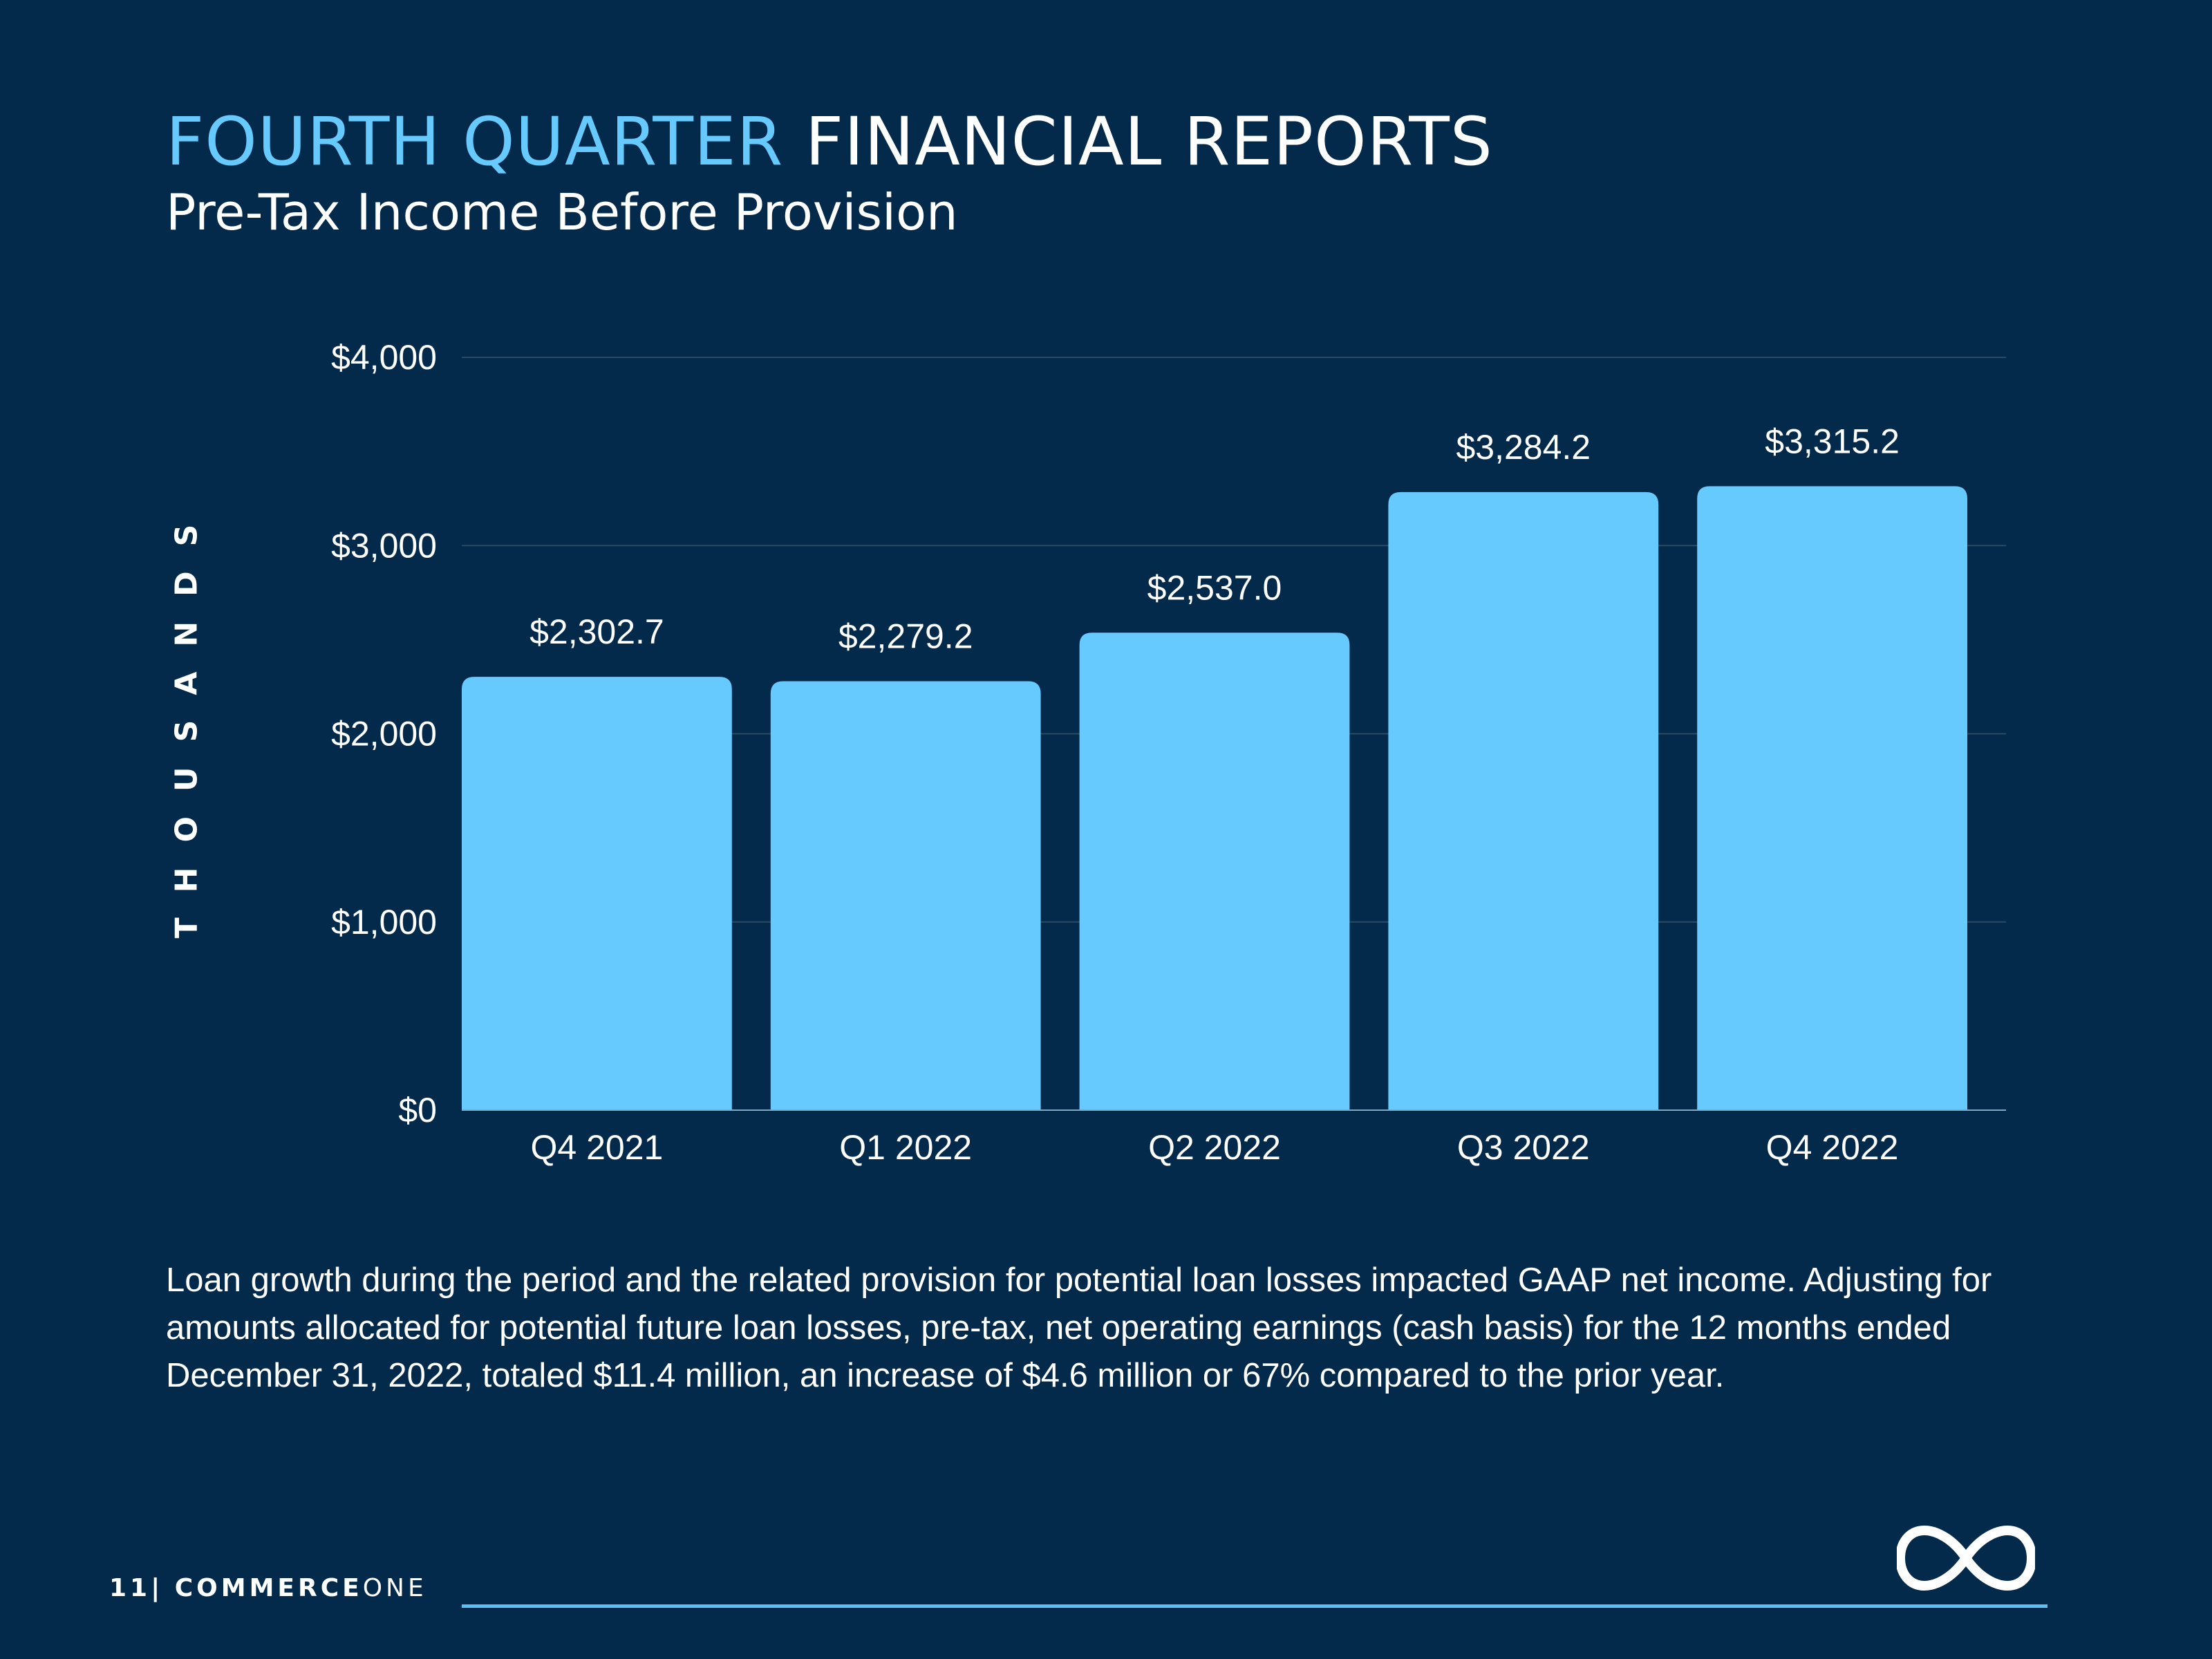  I want to click on page-title-rest: FINANCIAL REPORTS, so click(1149, 141).